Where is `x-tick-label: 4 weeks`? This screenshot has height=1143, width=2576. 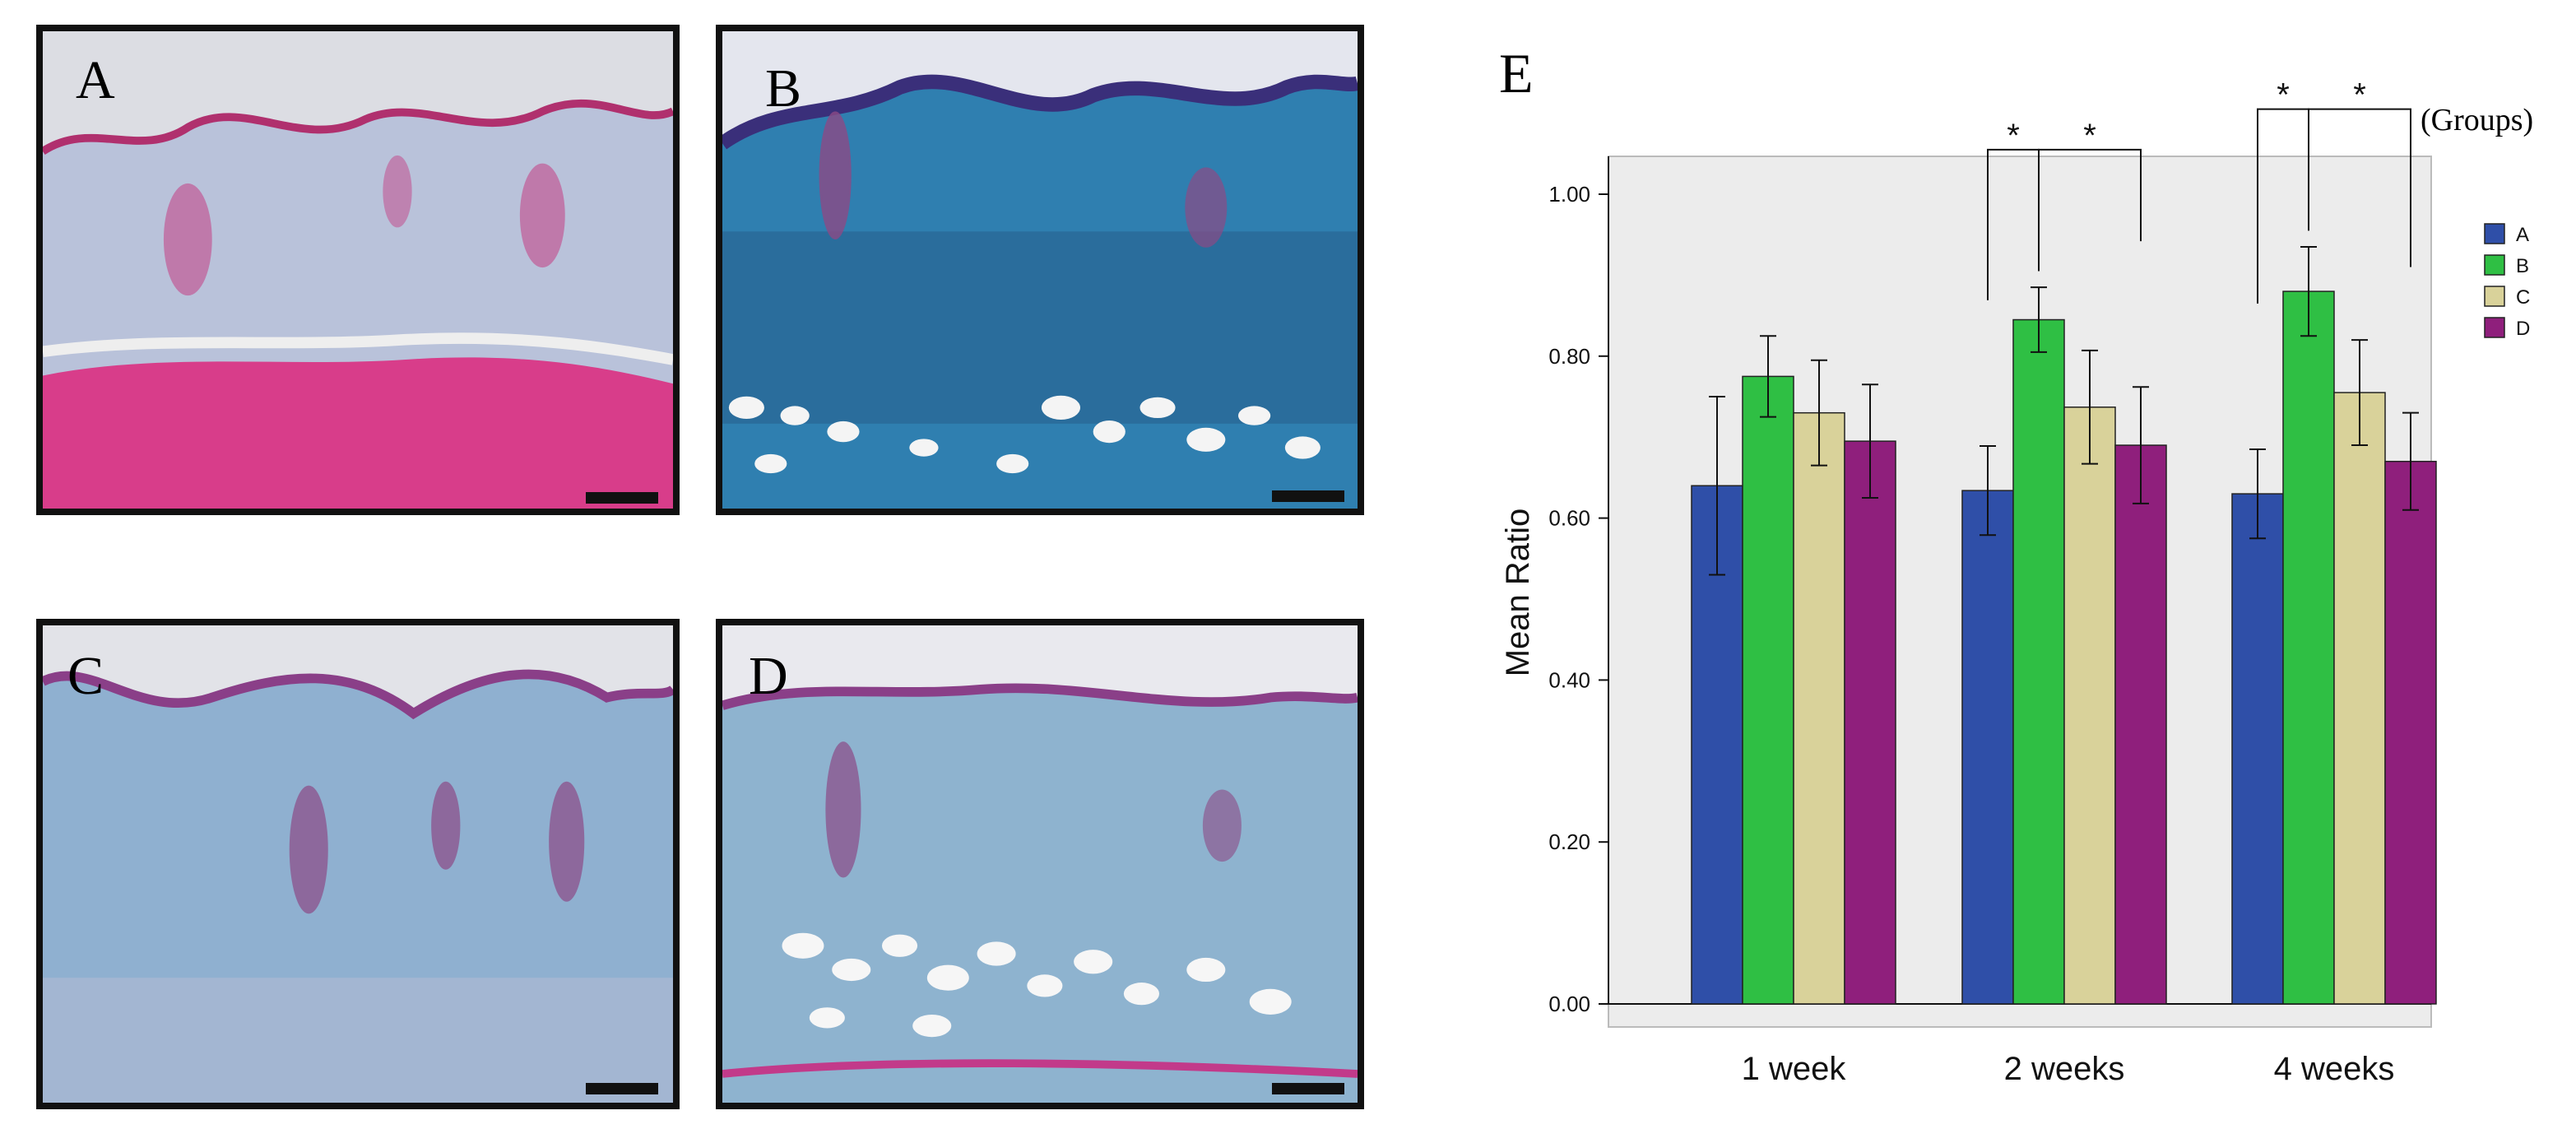
x-tick-label: 4 weeks is located at coordinates (2334, 1069).